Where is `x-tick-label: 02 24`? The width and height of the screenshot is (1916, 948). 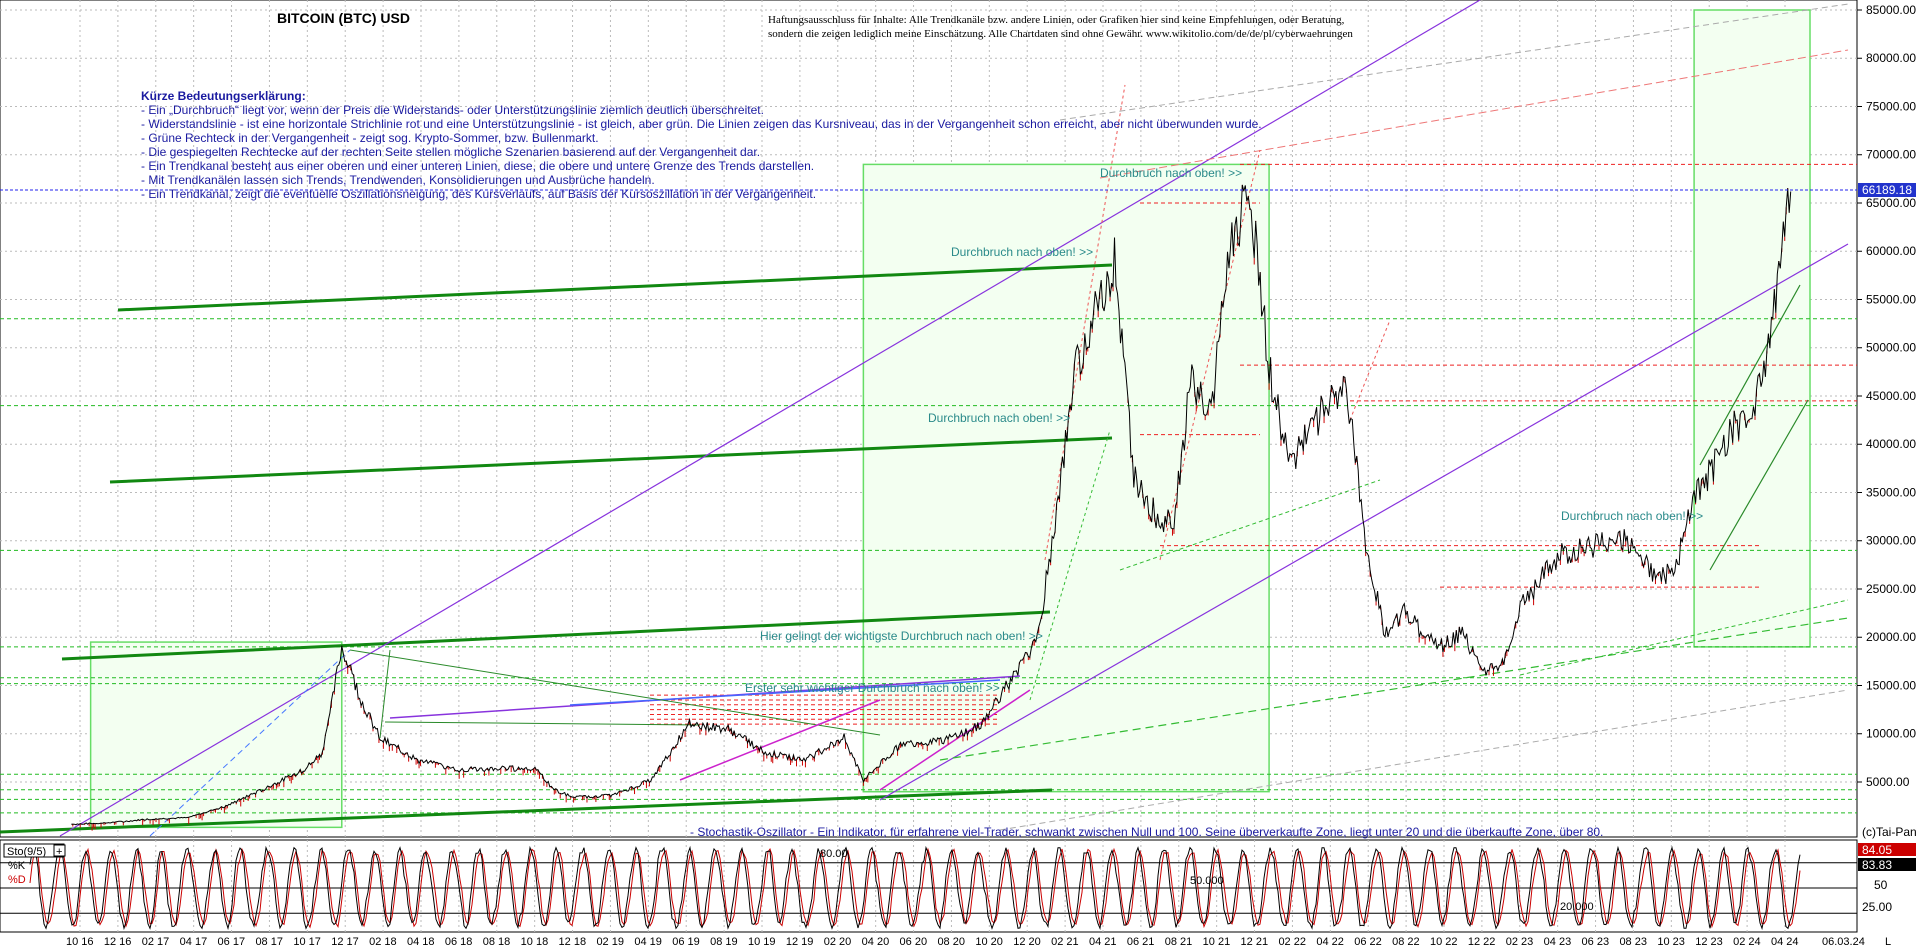 x-tick-label: 02 24 is located at coordinates (1747, 942).